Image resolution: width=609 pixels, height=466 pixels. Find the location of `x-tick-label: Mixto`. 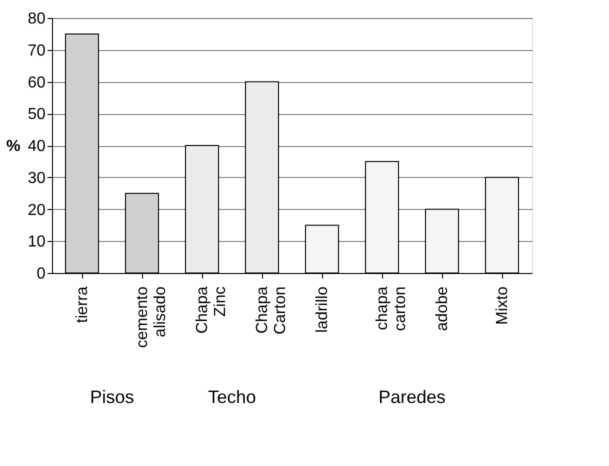

x-tick-label: Mixto is located at coordinates (502, 305).